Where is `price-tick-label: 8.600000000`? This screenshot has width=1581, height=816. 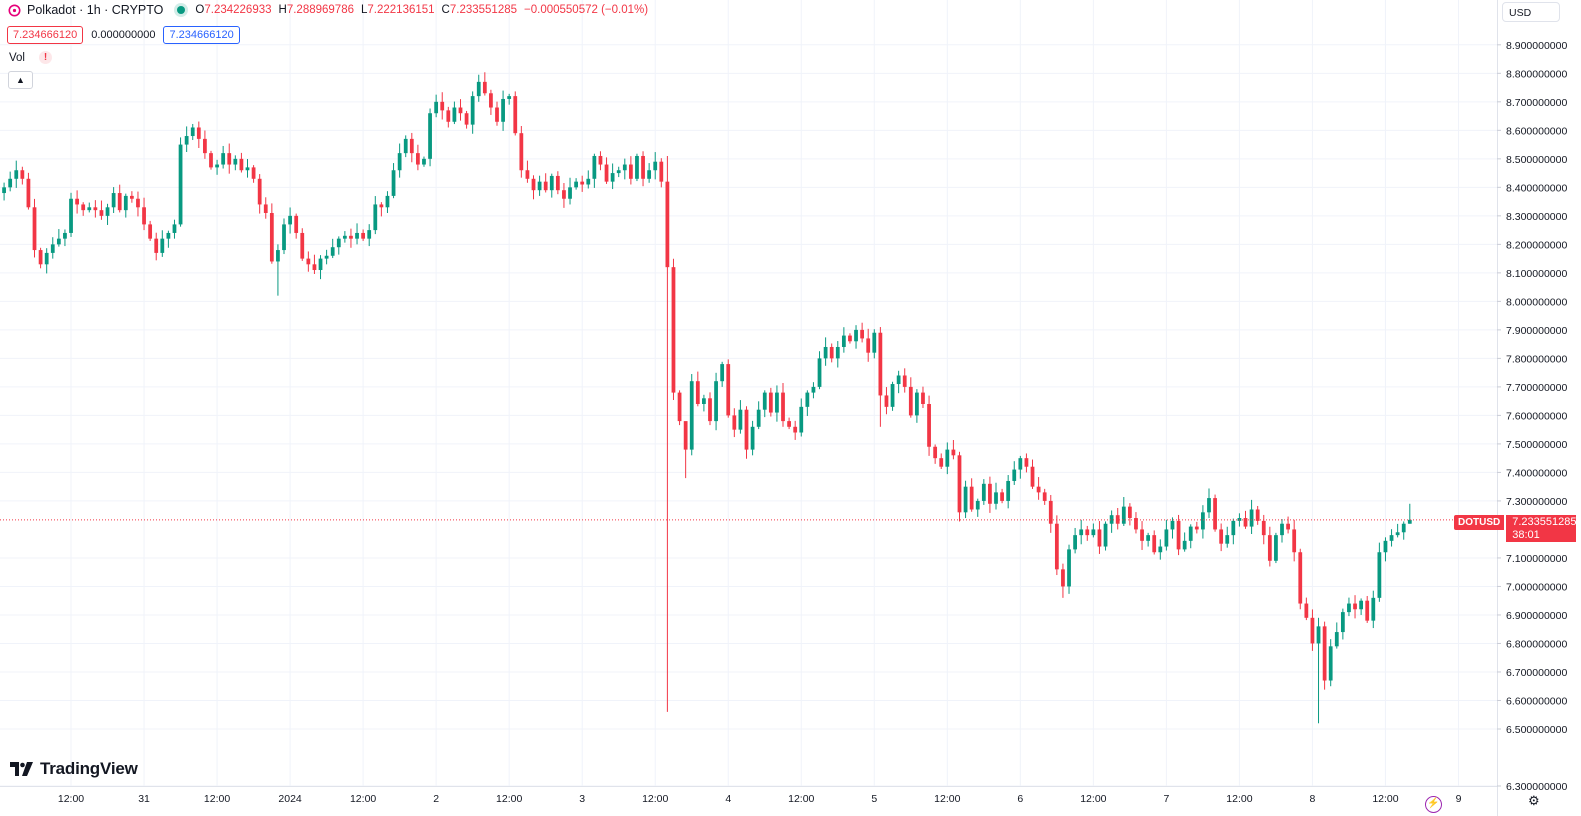
price-tick-label: 8.600000000 is located at coordinates (1536, 131).